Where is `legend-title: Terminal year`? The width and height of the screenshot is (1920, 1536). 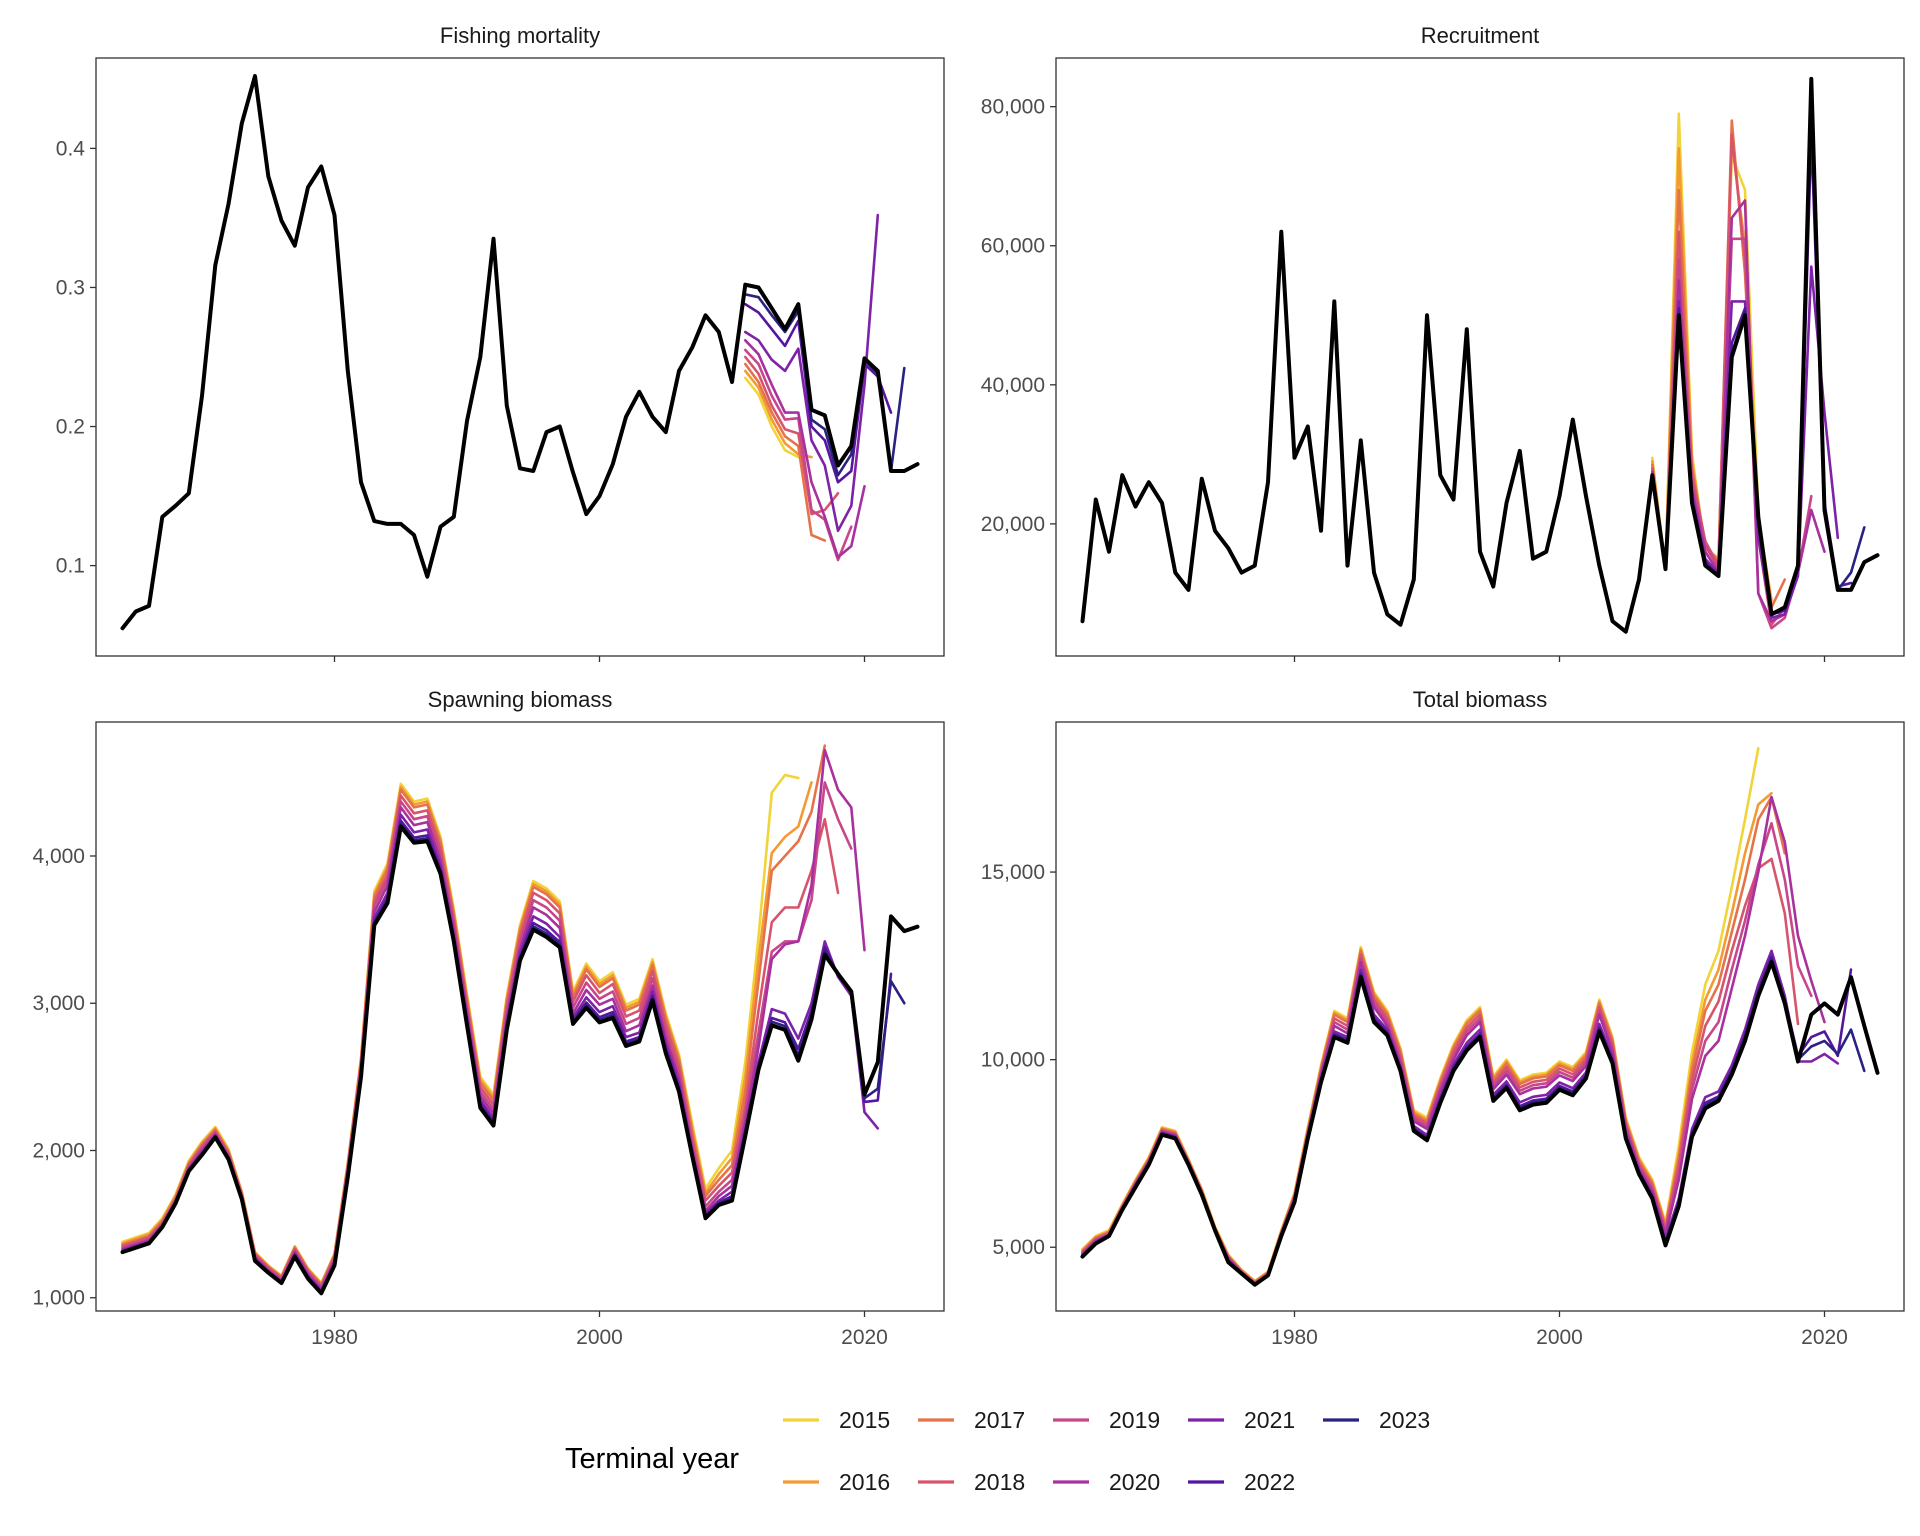 legend-title: Terminal year is located at coordinates (652, 1459).